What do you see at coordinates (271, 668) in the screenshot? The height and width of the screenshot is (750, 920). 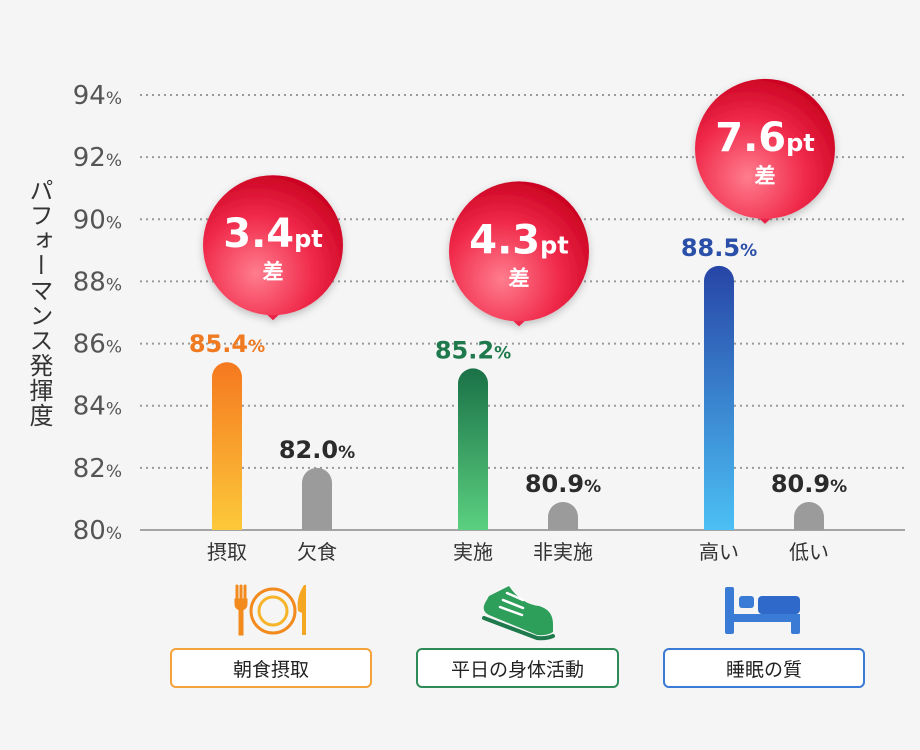 I see `category-label-breakfast: 朝食摂取` at bounding box center [271, 668].